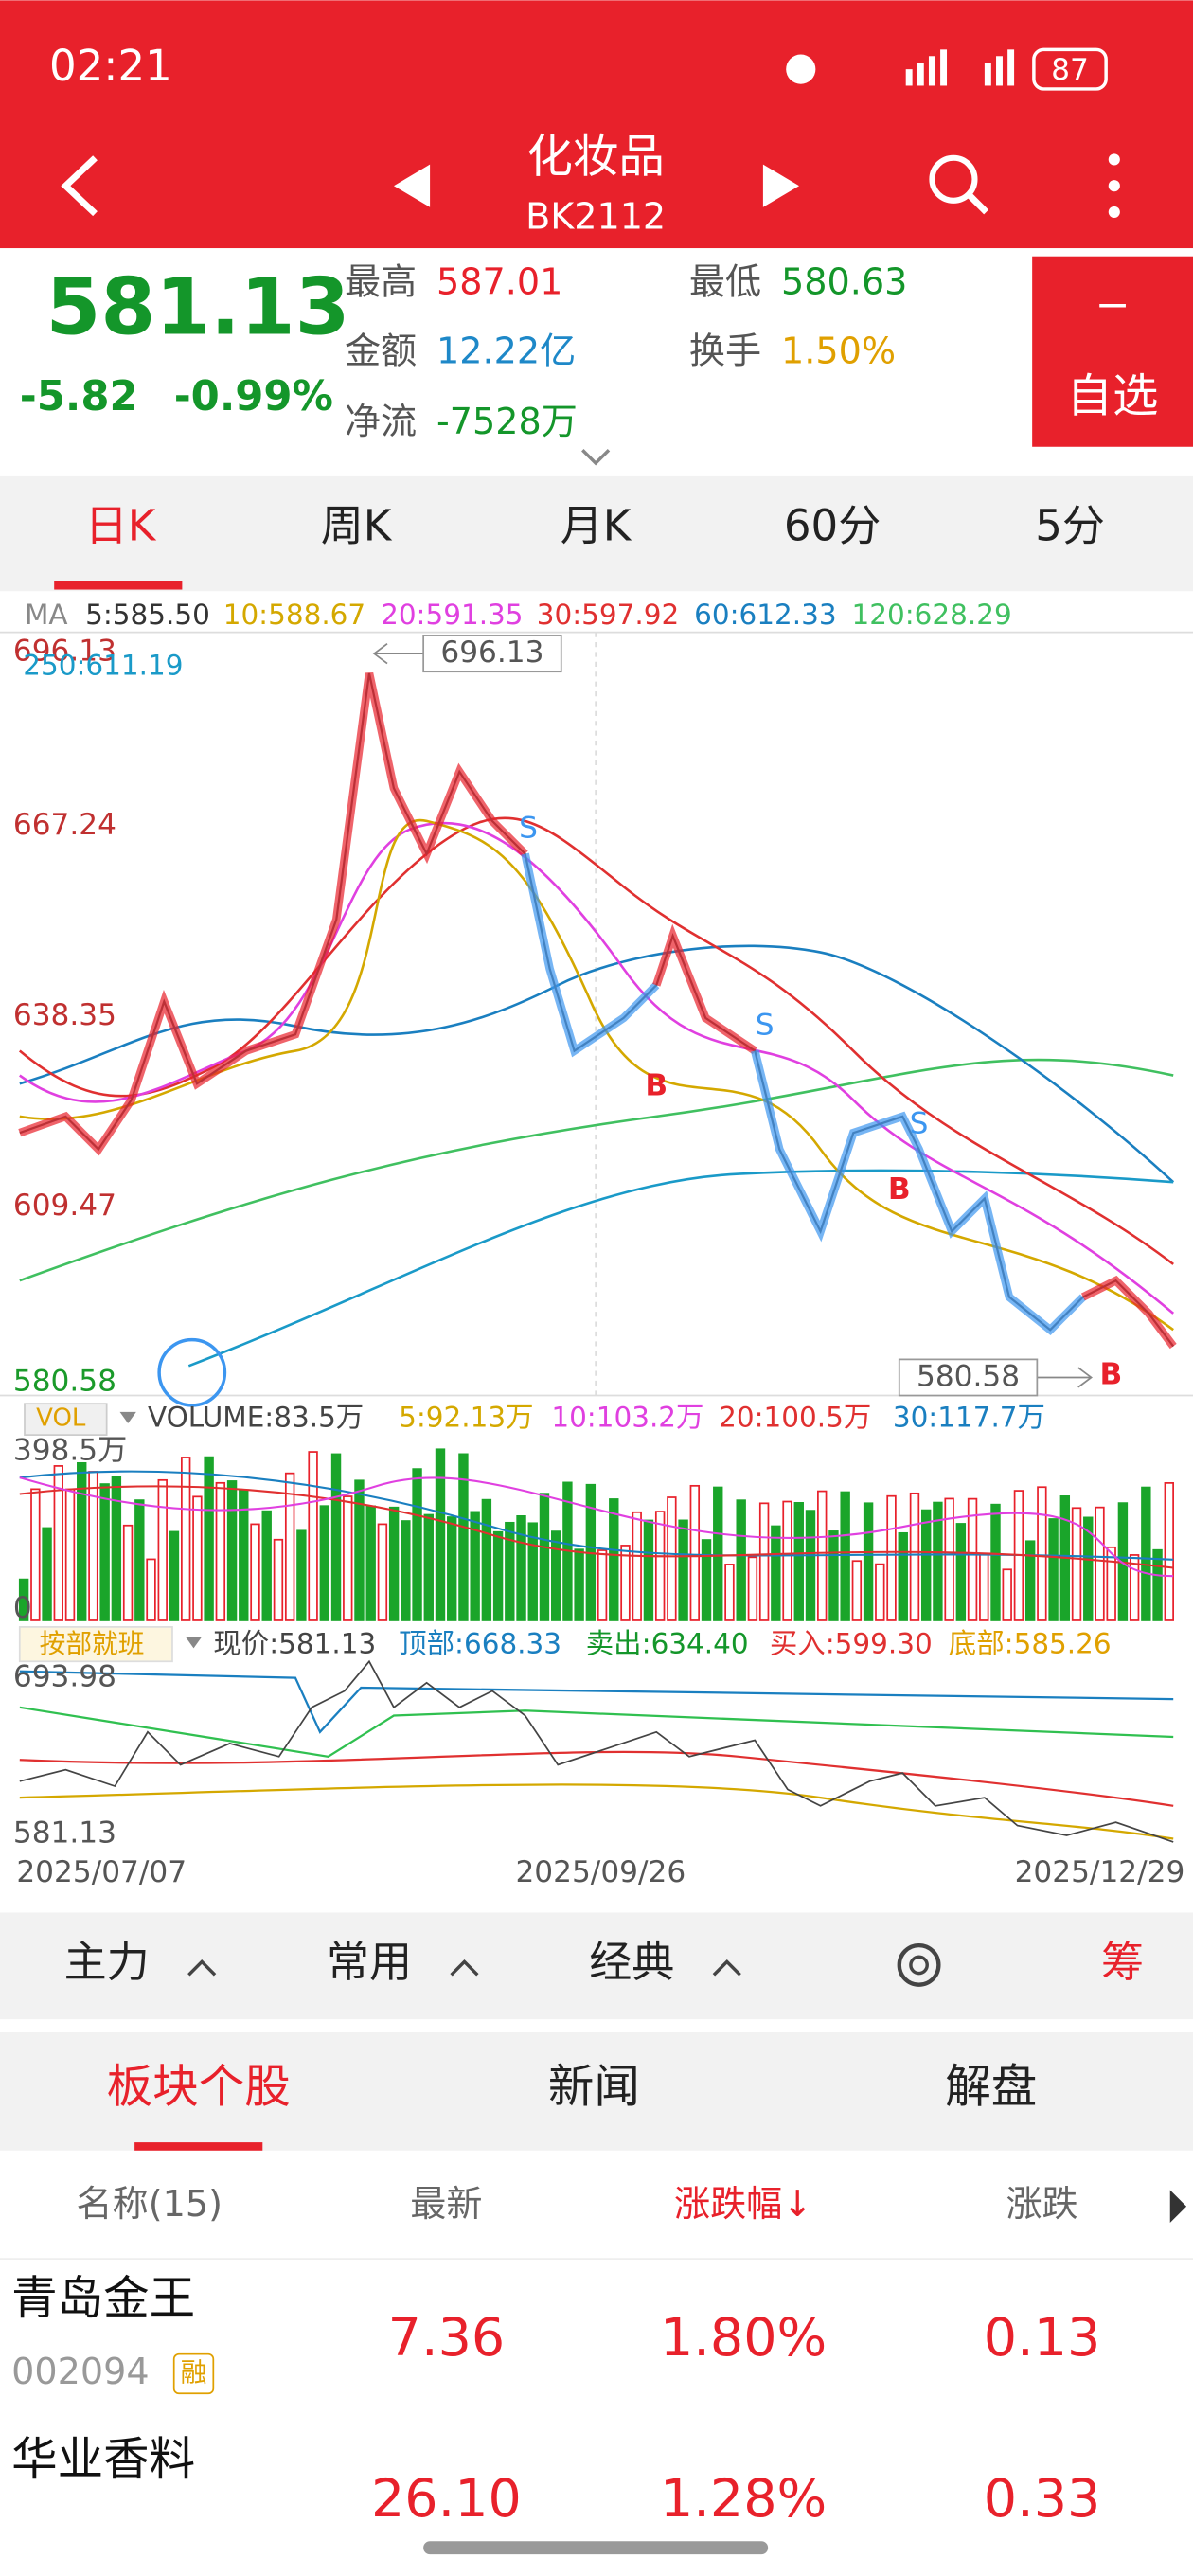 The width and height of the screenshot is (1193, 2576). I want to click on next-button, so click(781, 185).